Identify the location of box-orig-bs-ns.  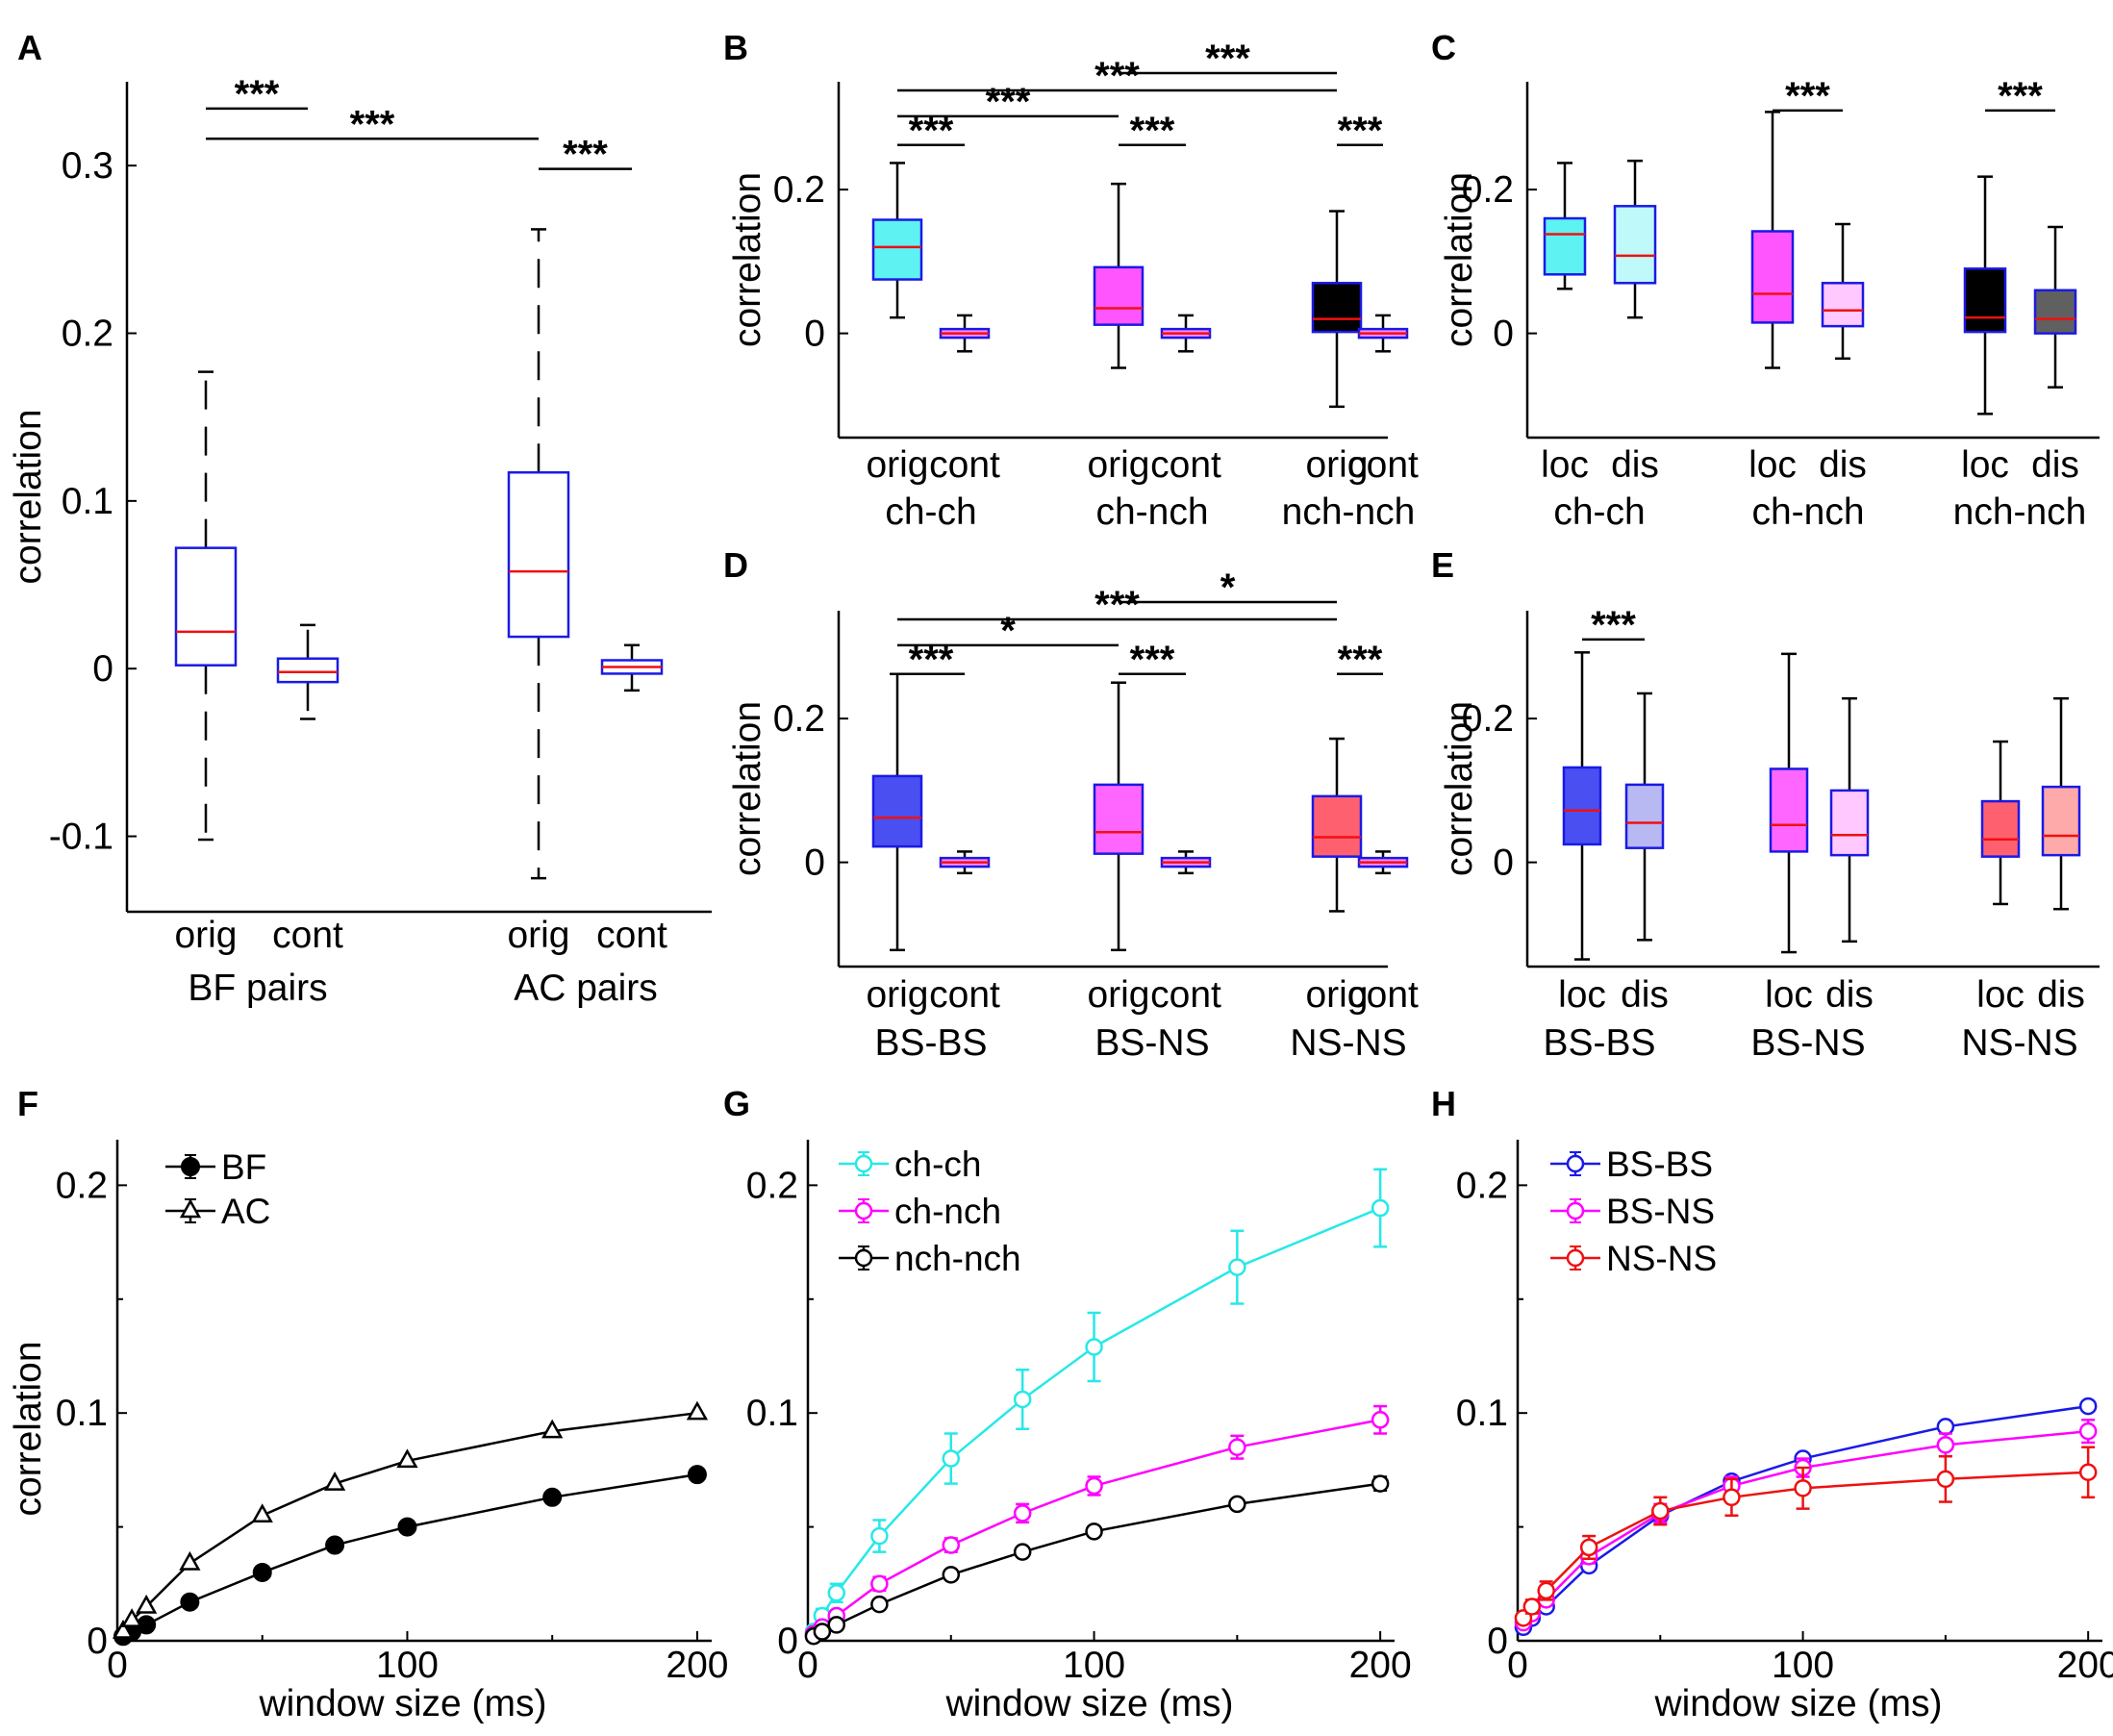
(1119, 816).